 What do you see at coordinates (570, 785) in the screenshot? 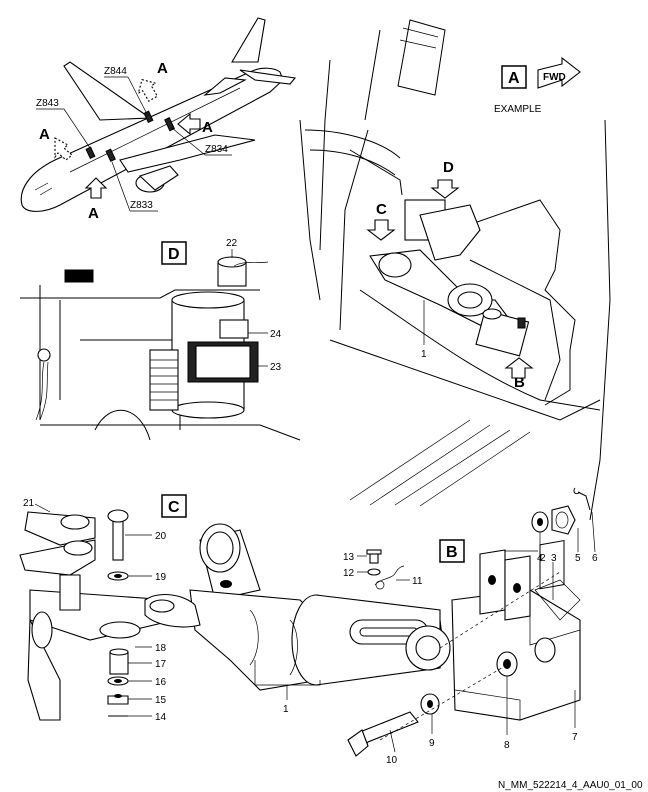
I see `figure-id: N_MM_522214_4_AAU0_01_00` at bounding box center [570, 785].